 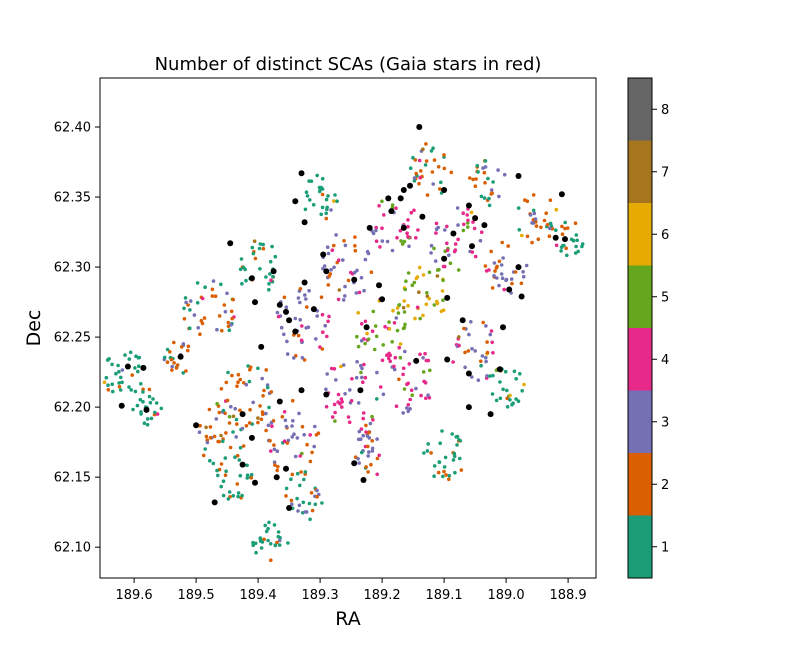 What do you see at coordinates (665, 360) in the screenshot?
I see `colorbar-tick-label: 4` at bounding box center [665, 360].